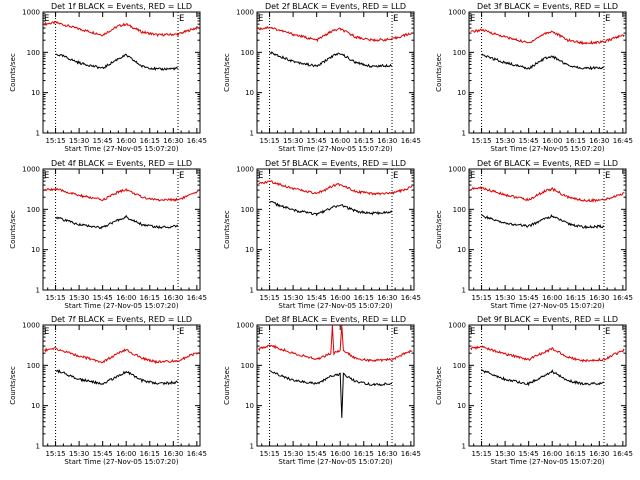 The height and width of the screenshot is (480, 640). Describe the element at coordinates (547, 319) in the screenshot. I see `panel-title: Det 9f BLACK = Events, RED = LLD` at that location.